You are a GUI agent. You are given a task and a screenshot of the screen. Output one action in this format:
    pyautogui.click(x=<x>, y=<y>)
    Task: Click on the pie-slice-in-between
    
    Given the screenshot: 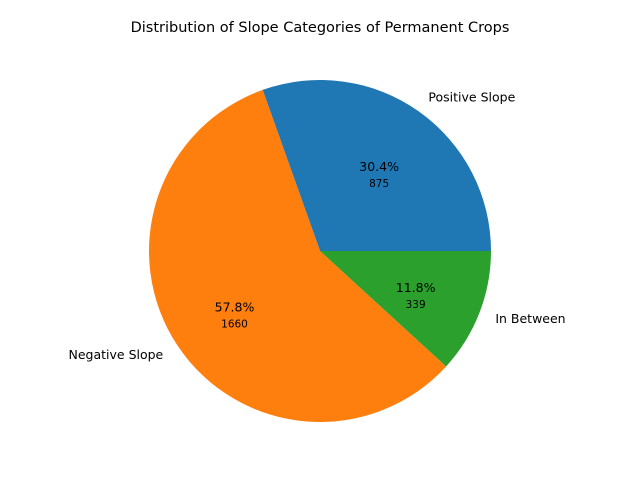 What is the action you would take?
    pyautogui.click(x=405, y=309)
    